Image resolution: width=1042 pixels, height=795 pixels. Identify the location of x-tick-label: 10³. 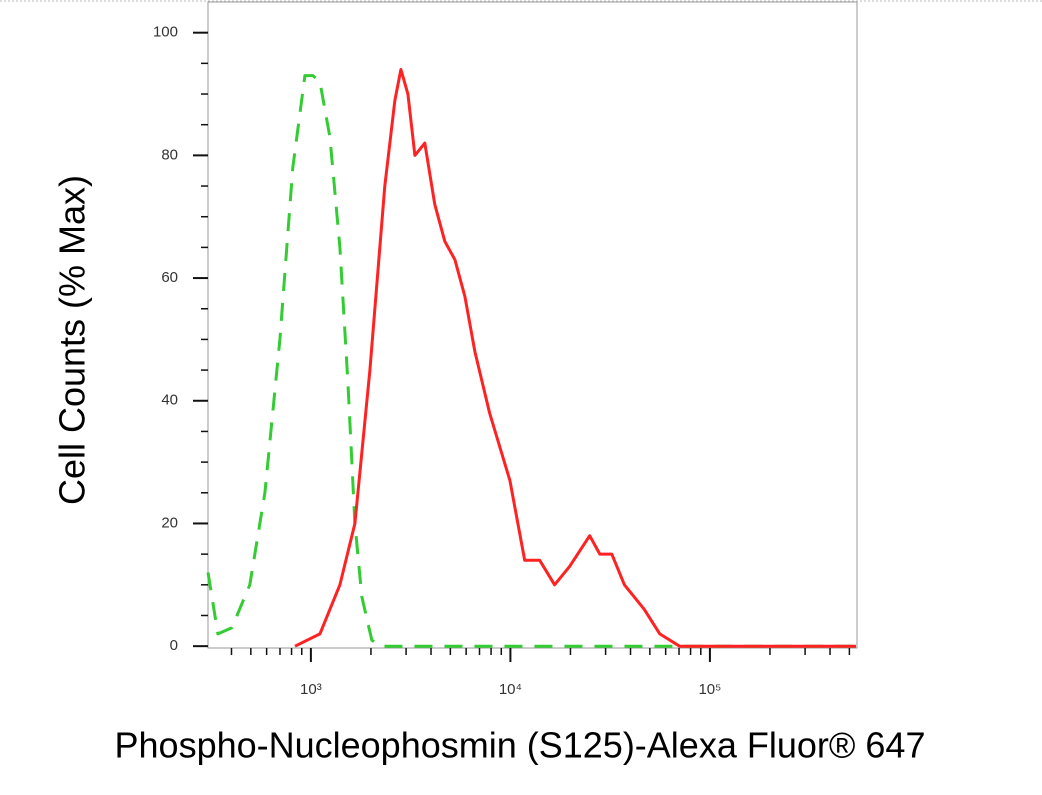
(311, 689).